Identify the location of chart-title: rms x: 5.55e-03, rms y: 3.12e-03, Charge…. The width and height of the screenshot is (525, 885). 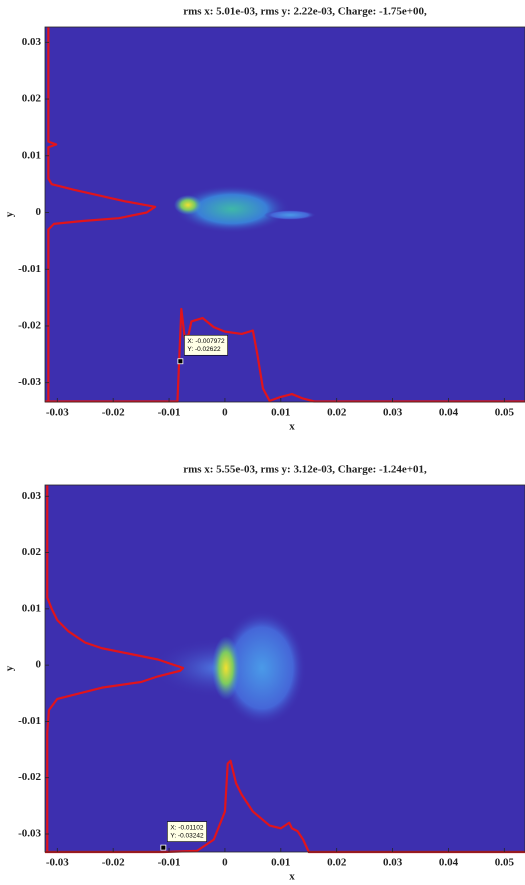
(305, 470).